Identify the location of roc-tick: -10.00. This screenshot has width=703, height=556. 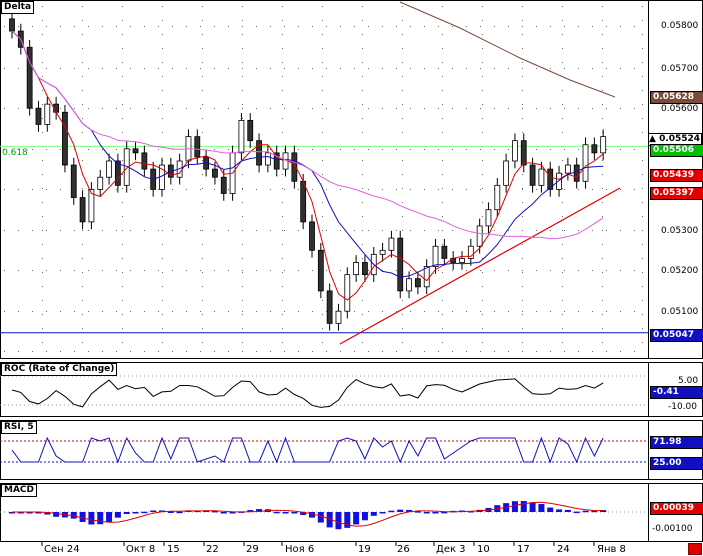
(683, 407).